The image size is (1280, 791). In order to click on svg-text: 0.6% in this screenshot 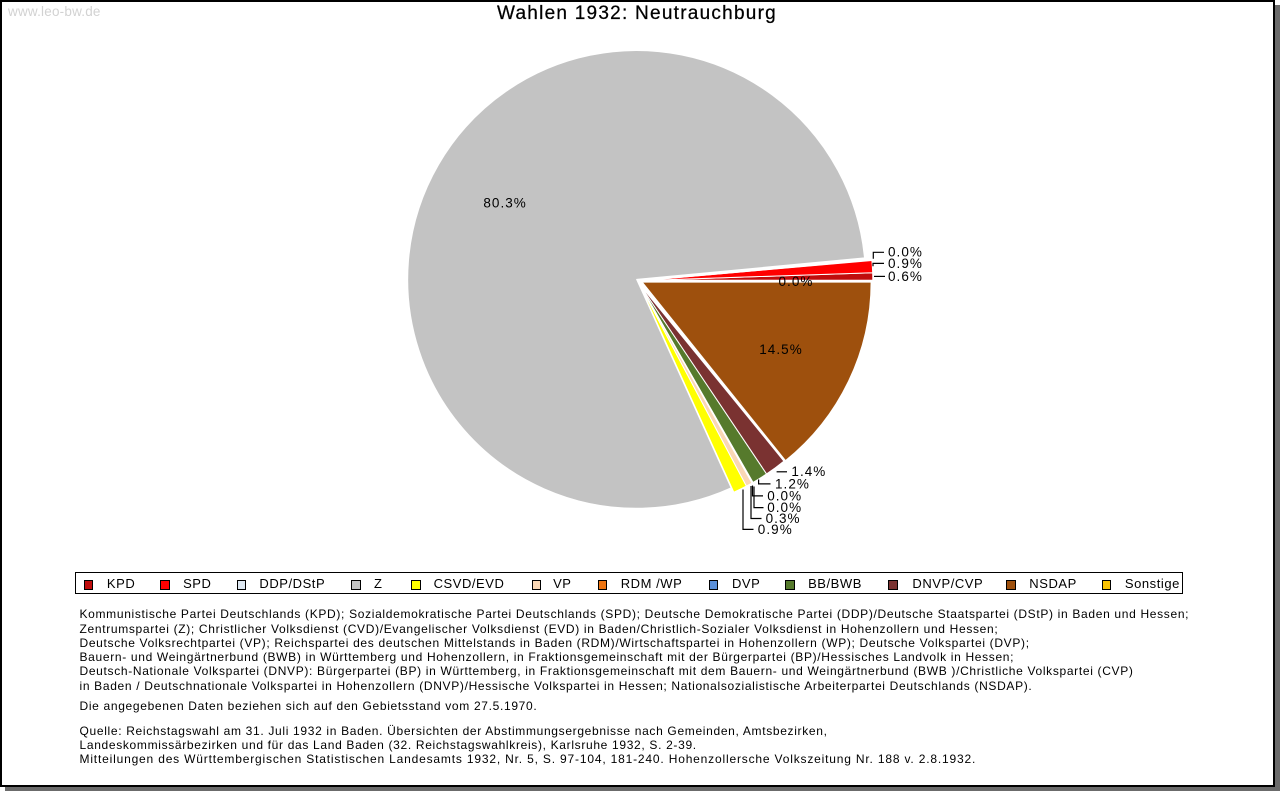, I will do `click(905, 276)`.